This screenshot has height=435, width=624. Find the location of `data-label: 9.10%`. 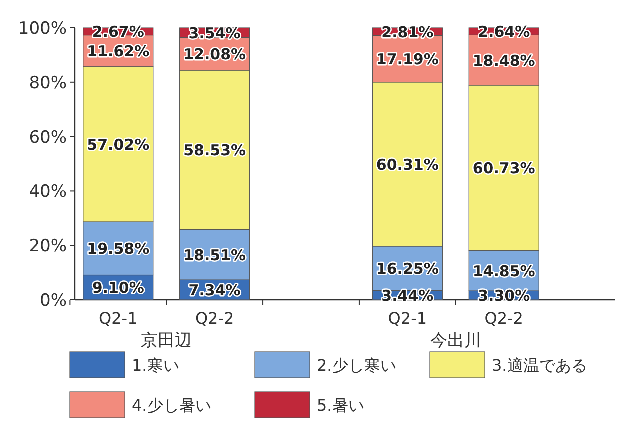

data-label: 9.10% is located at coordinates (118, 288).